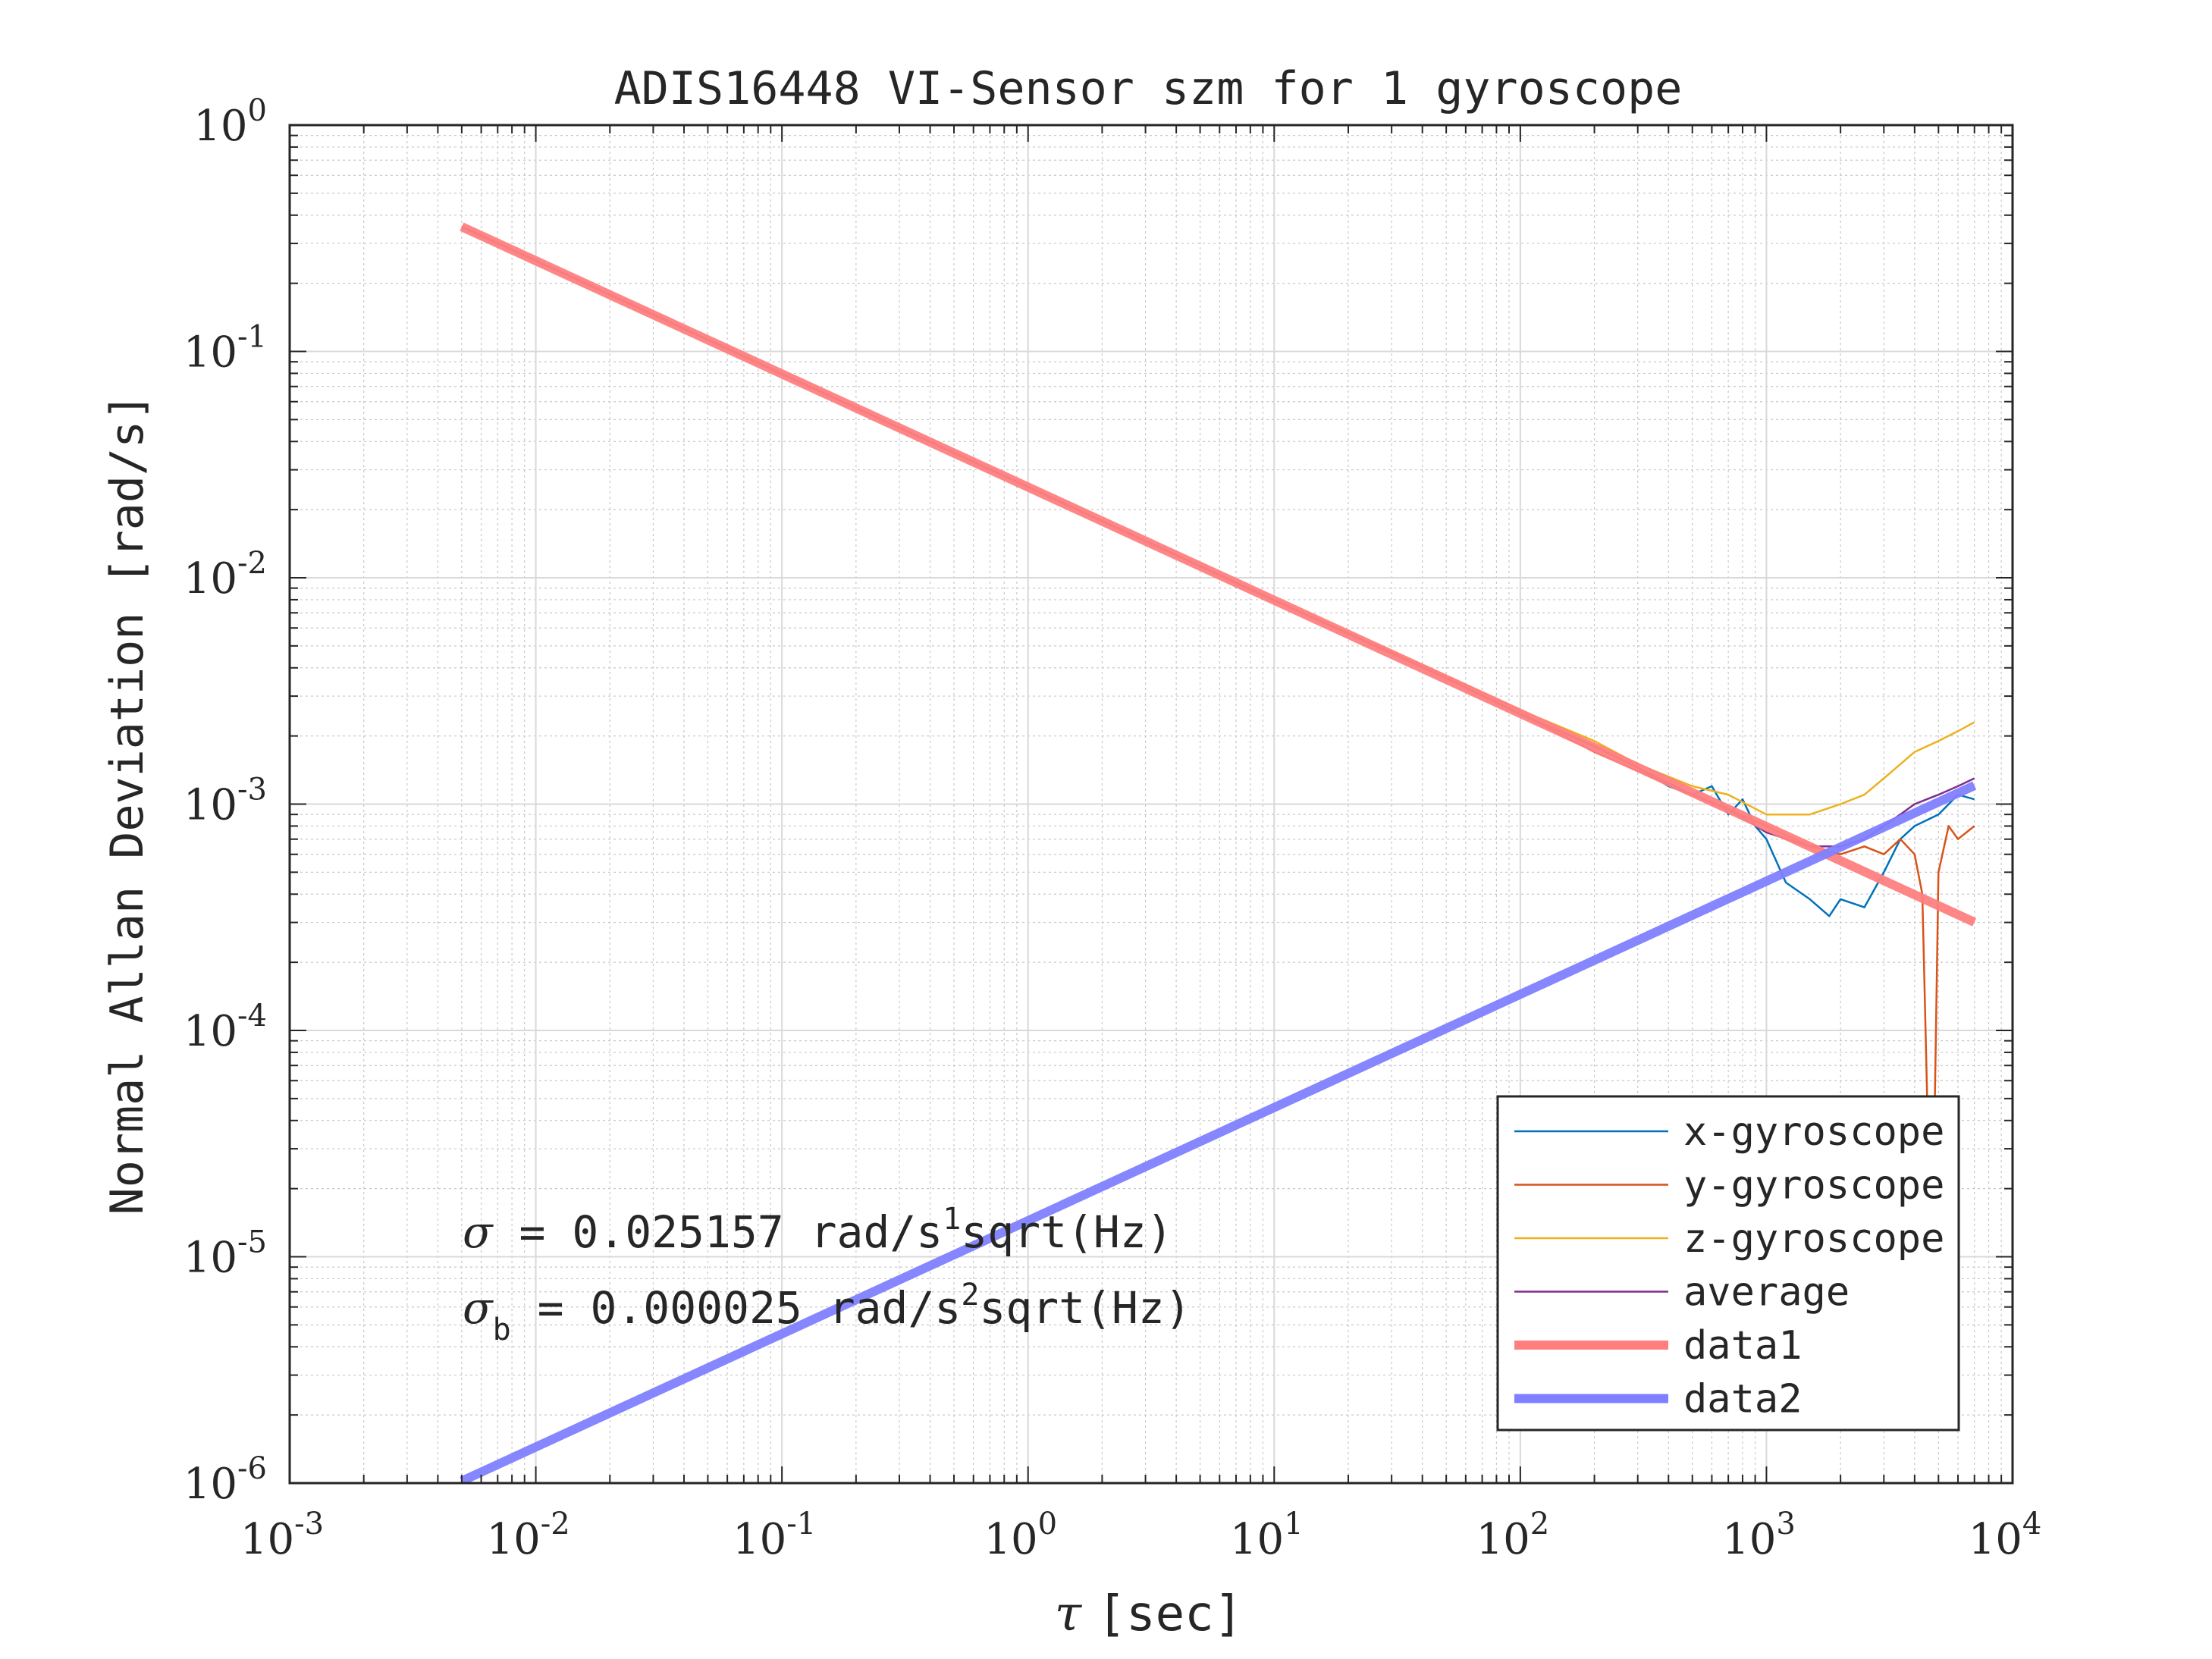  Describe the element at coordinates (1020, 1535) in the screenshot. I see `x-tick-label: 10⁰` at that location.